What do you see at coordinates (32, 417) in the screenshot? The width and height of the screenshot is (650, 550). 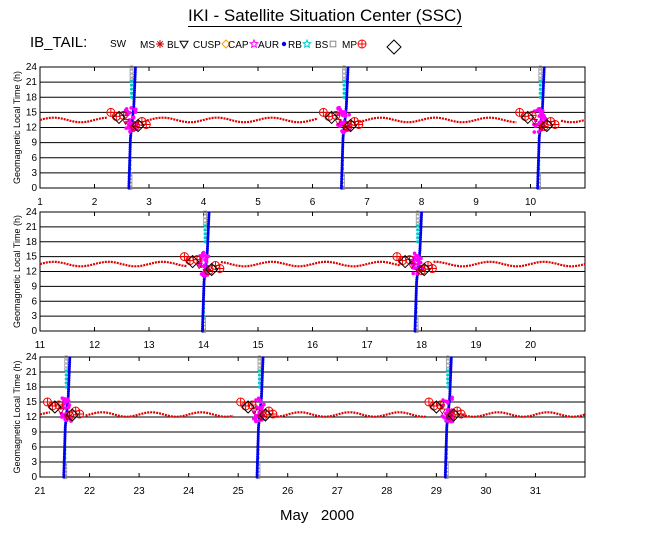 I see `y-tick-label: 12` at bounding box center [32, 417].